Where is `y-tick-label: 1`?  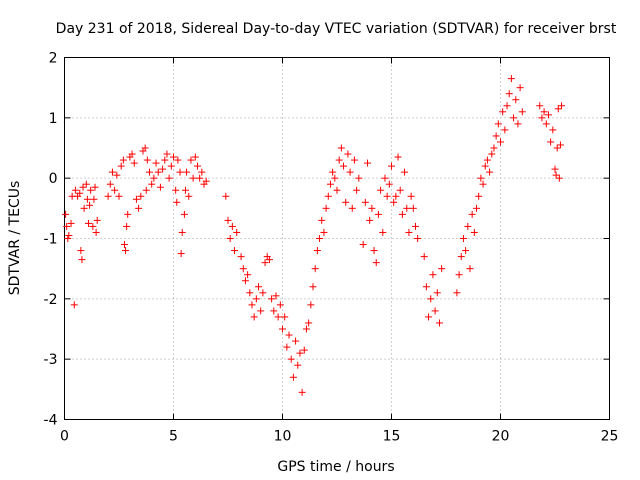
y-tick-label: 1 is located at coordinates (53, 119).